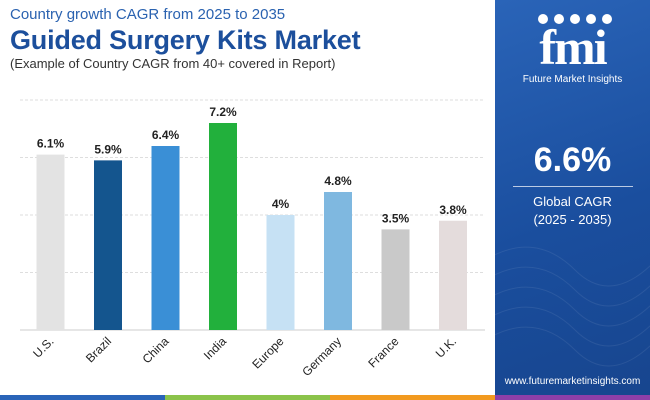 The height and width of the screenshot is (400, 650). I want to click on bar-china, so click(165, 238).